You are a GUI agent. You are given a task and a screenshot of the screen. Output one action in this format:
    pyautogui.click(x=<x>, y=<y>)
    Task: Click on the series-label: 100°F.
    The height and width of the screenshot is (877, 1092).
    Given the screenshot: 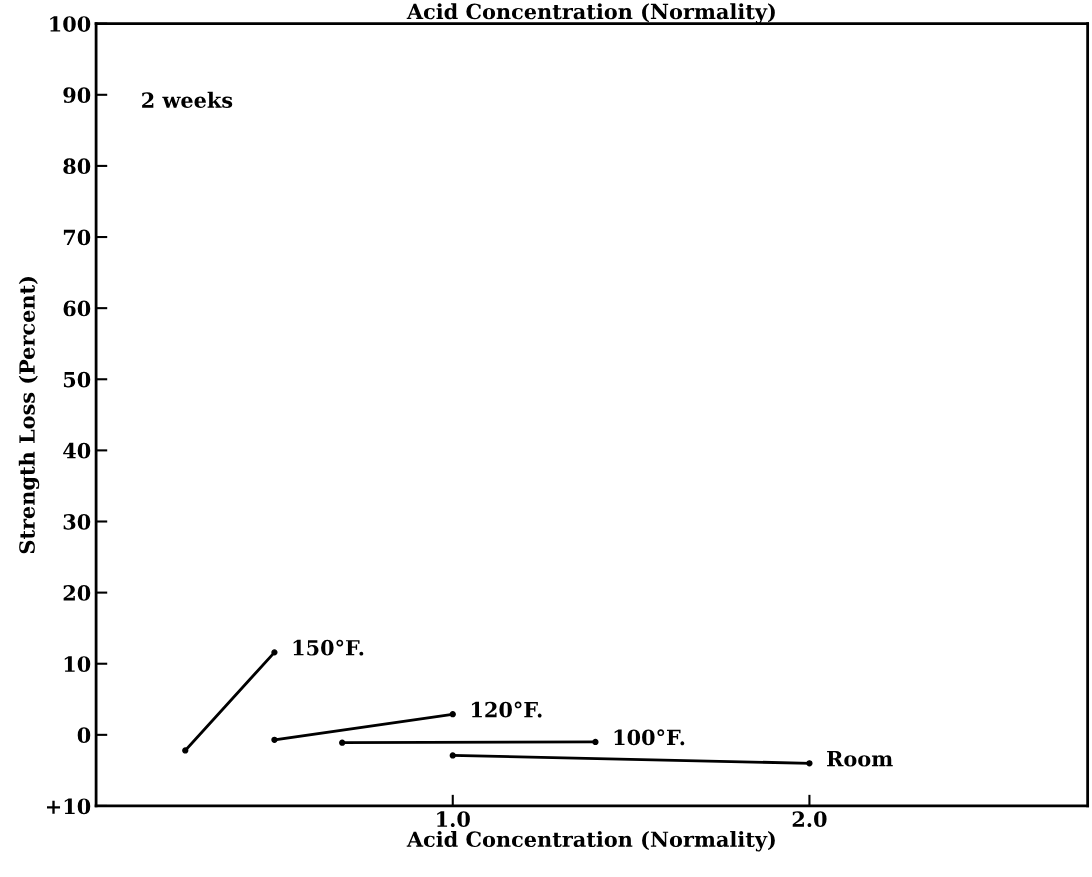 What is the action you would take?
    pyautogui.click(x=649, y=737)
    